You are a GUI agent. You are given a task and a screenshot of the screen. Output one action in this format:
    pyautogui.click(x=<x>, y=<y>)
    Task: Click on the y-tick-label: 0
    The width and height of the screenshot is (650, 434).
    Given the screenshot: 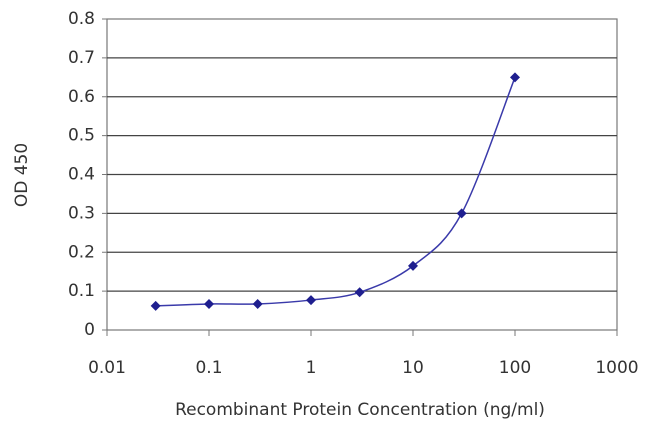 What is the action you would take?
    pyautogui.click(x=89, y=330)
    